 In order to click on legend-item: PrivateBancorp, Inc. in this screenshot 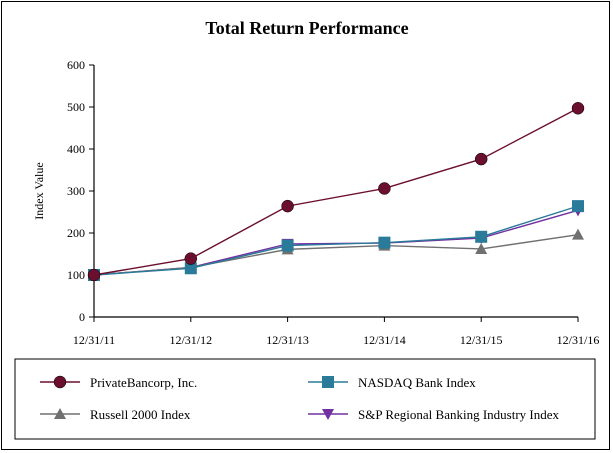, I will do `click(118, 382)`.